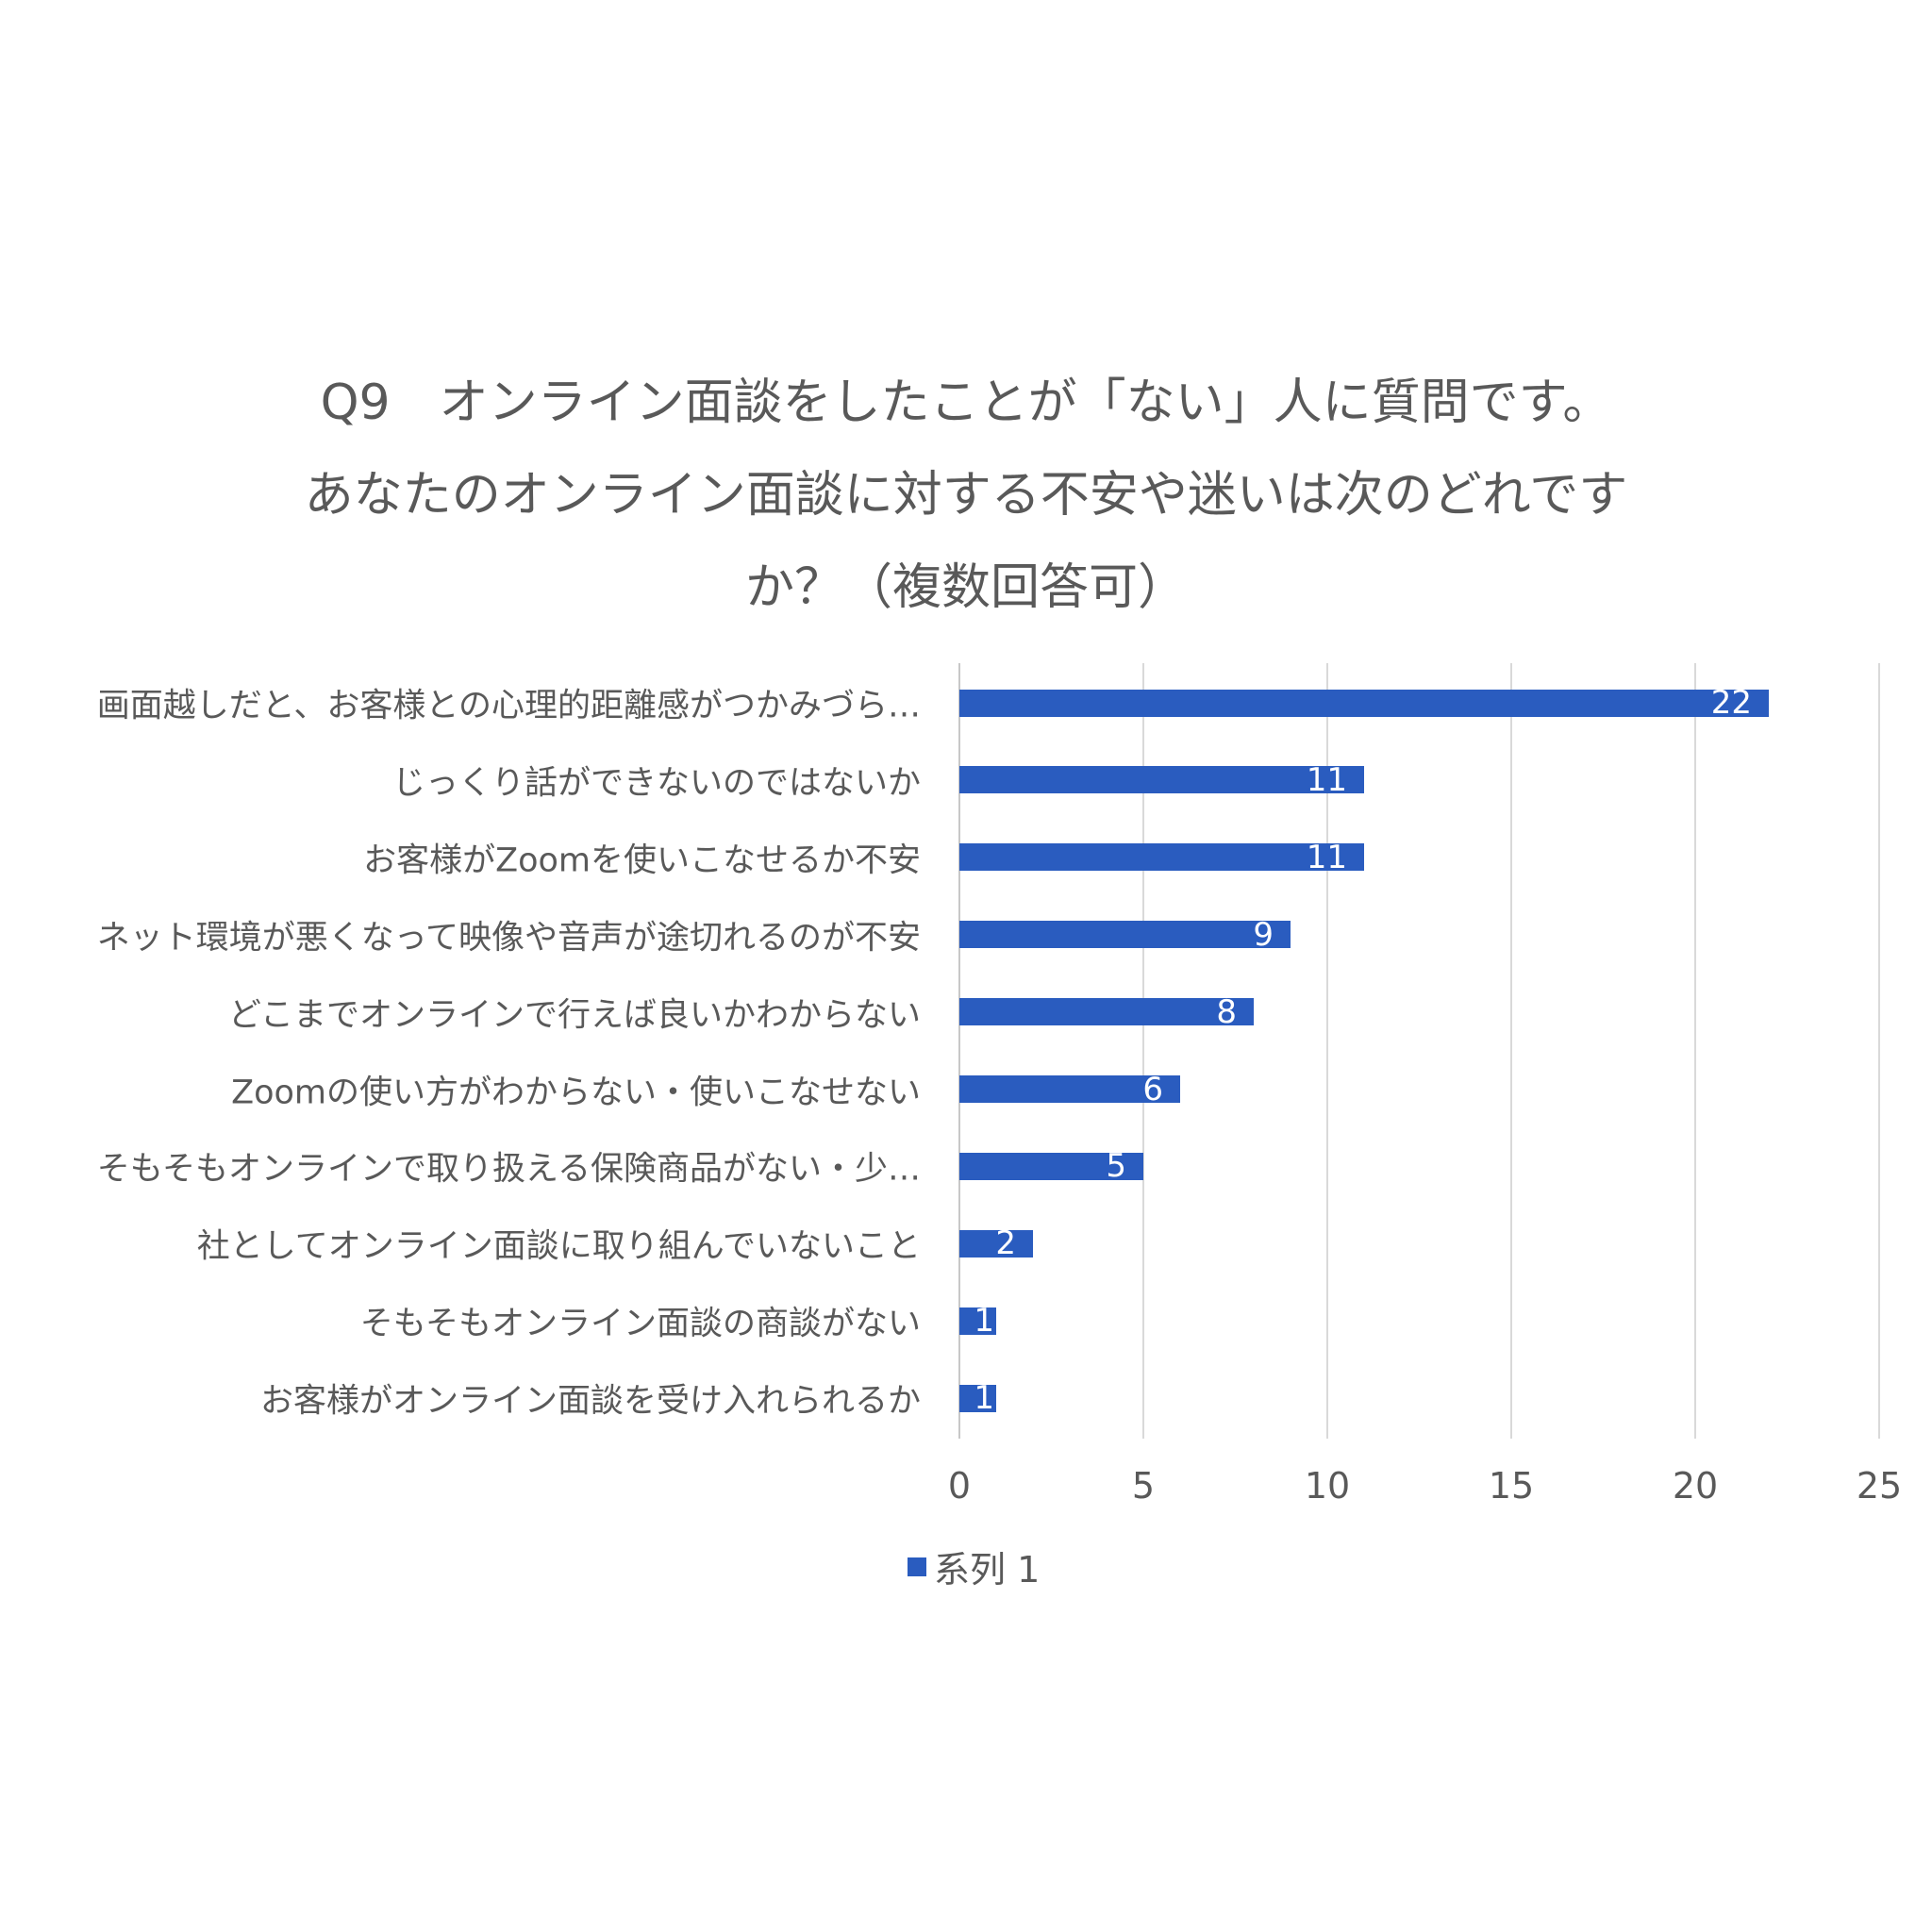  Describe the element at coordinates (917, 1567) in the screenshot. I see `legend-swatch-icon` at that location.